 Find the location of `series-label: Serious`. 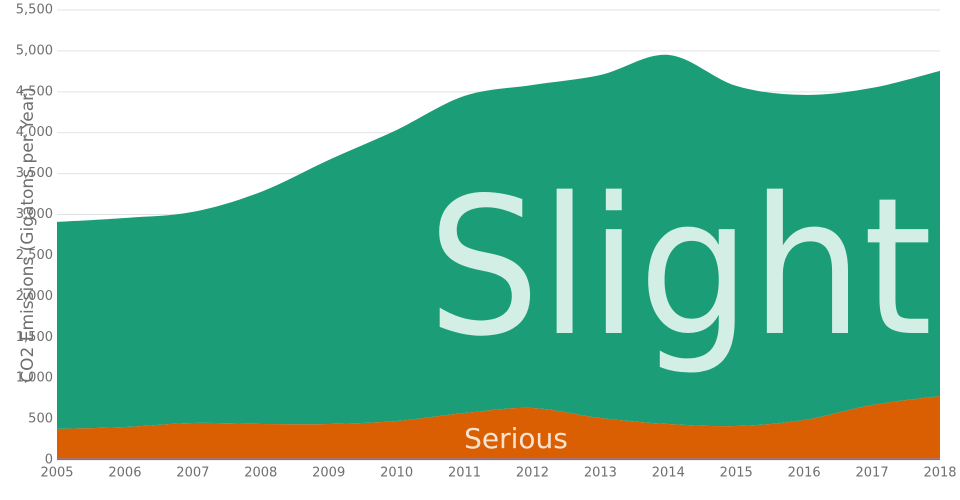

series-label: Serious is located at coordinates (516, 438).